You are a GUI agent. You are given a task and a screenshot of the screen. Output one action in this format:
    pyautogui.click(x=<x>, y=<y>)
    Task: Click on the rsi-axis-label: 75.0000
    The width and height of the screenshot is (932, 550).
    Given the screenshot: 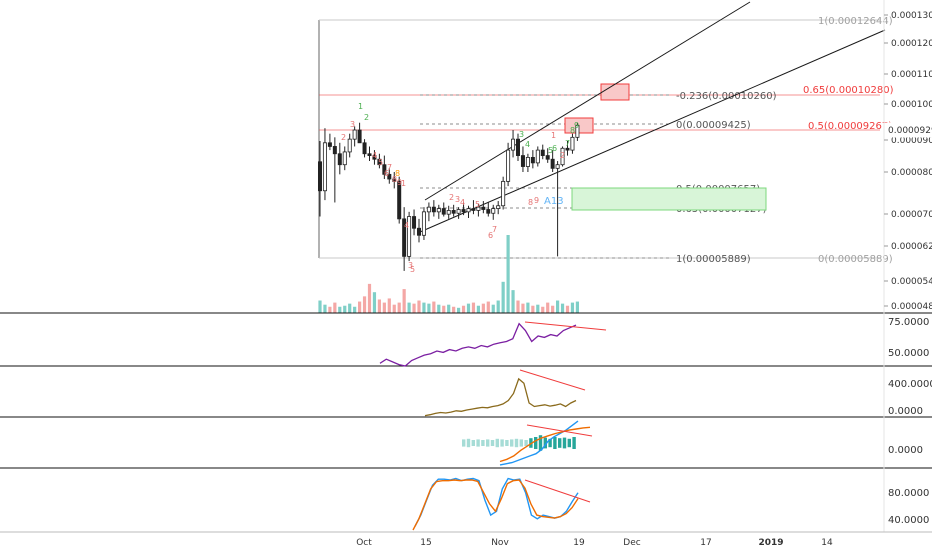 What is the action you would take?
    pyautogui.click(x=908, y=322)
    